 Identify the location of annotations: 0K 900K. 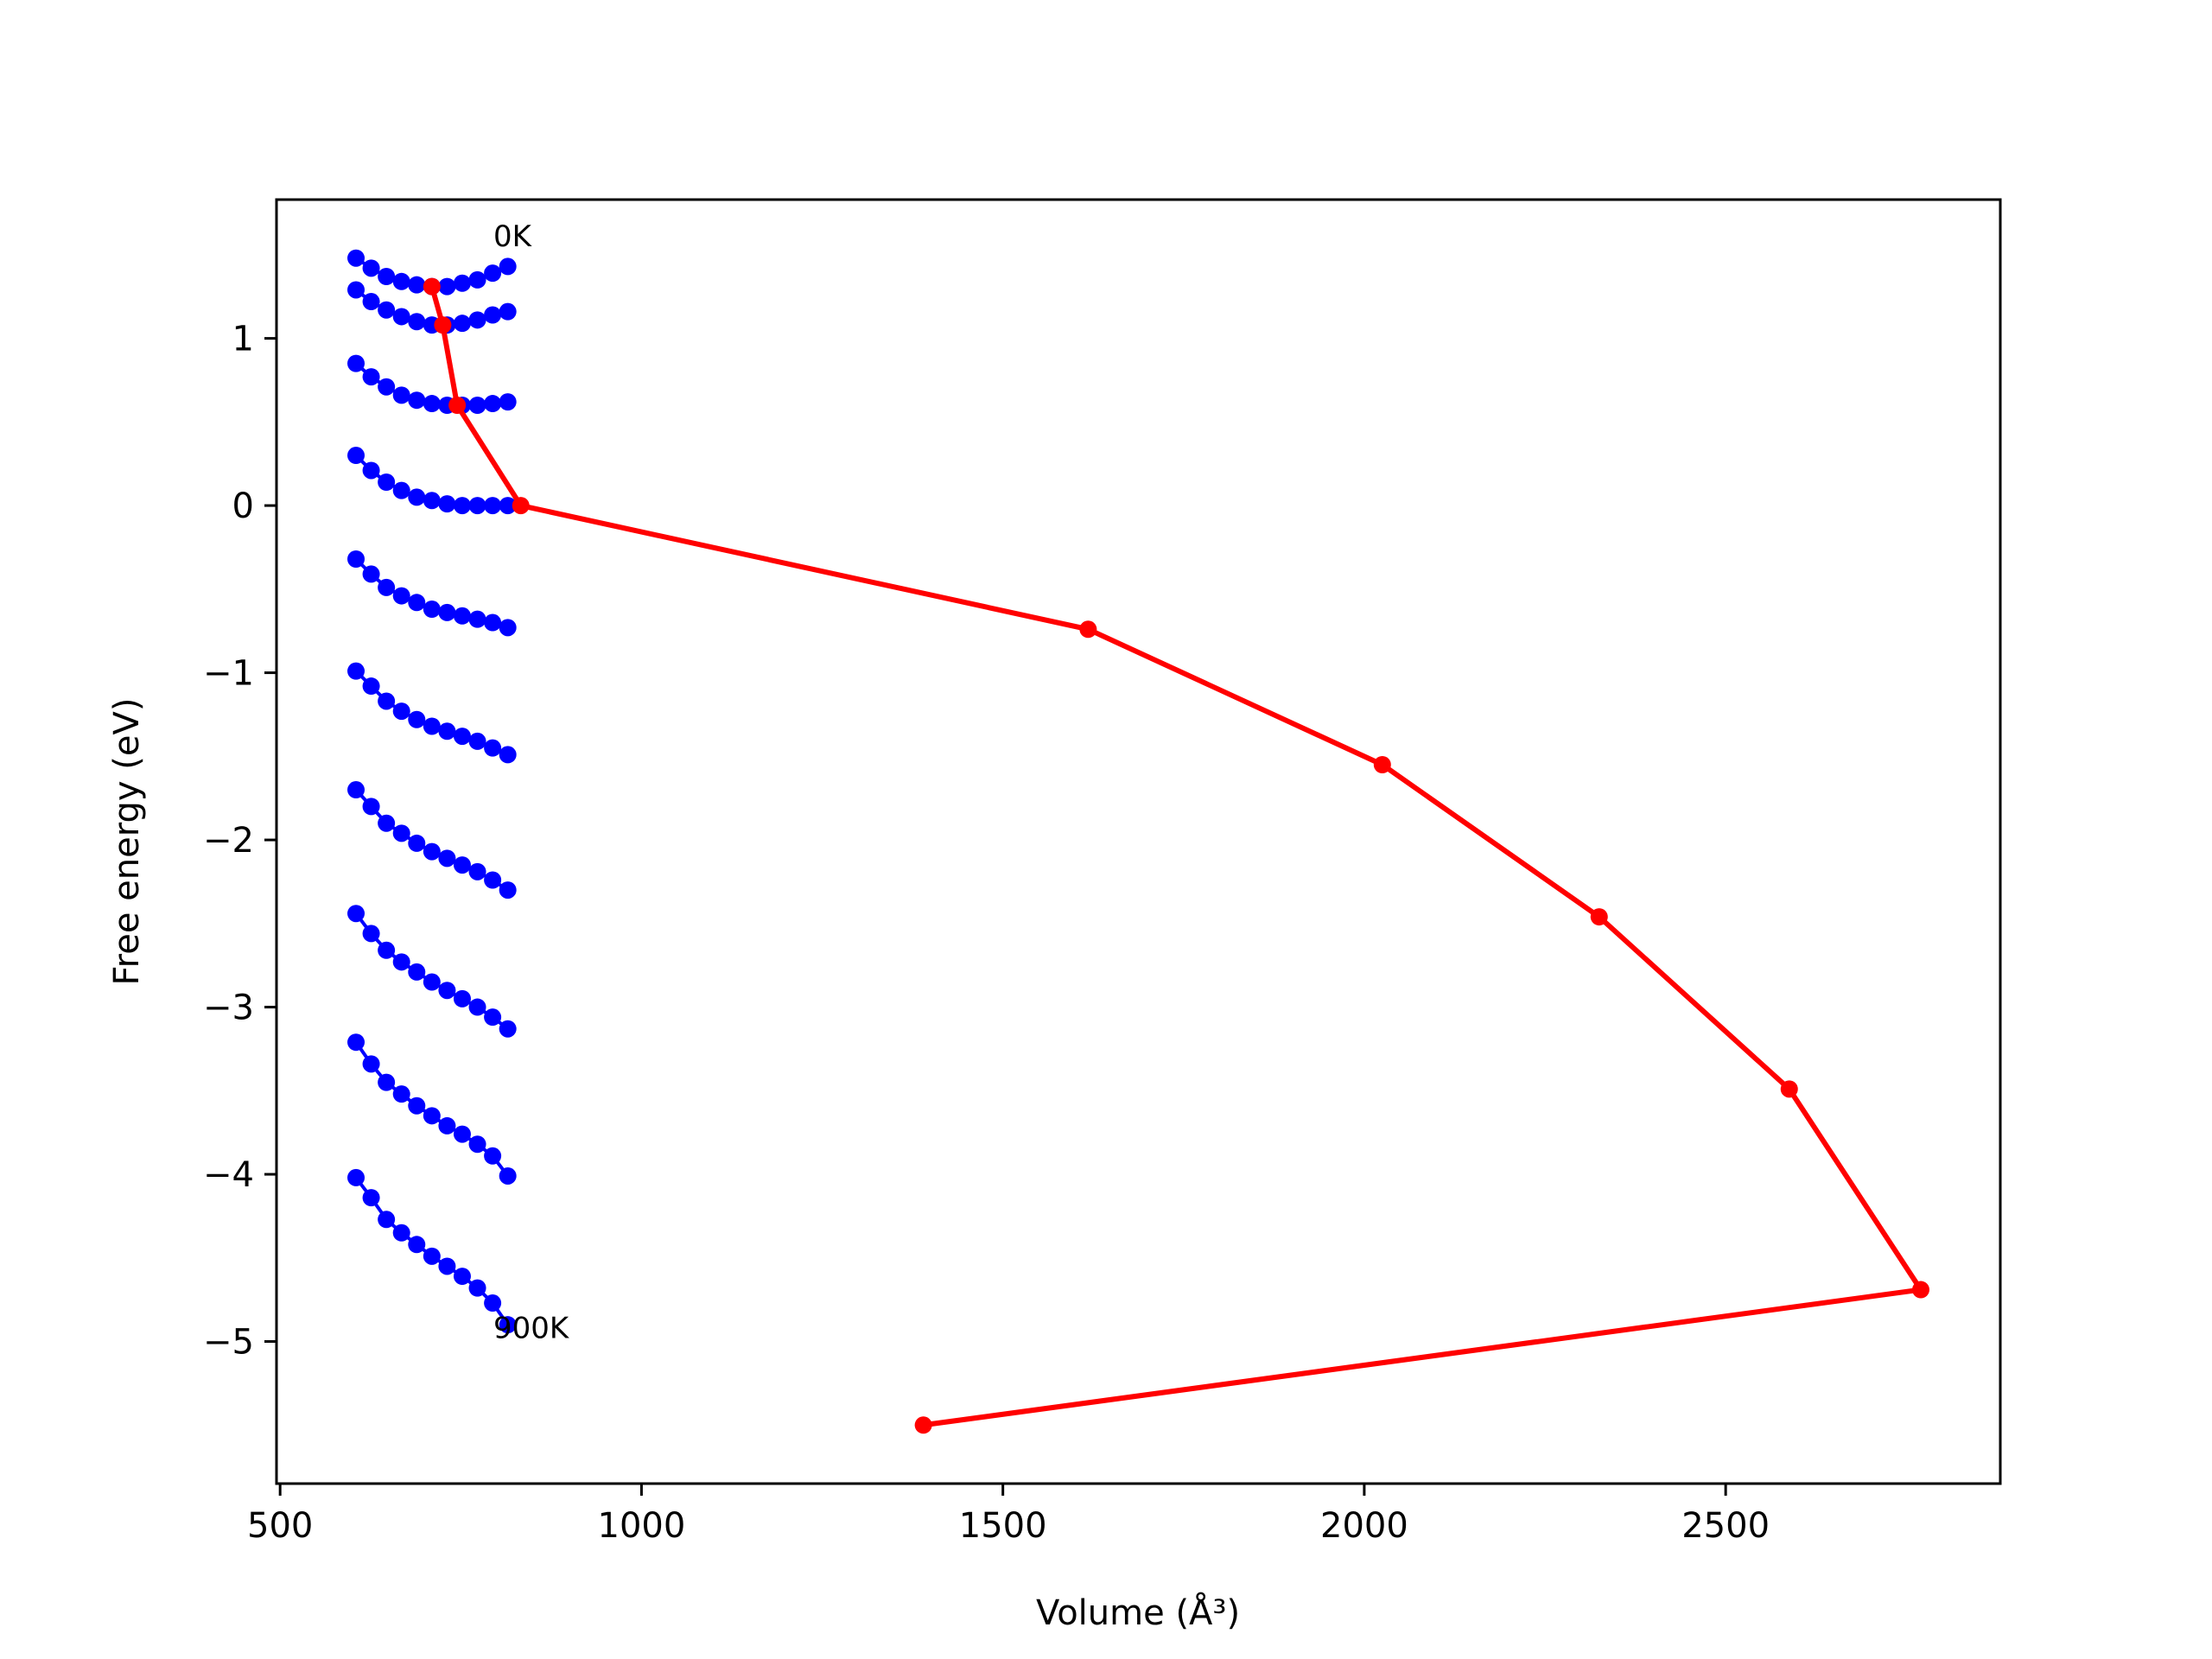
(531, 782).